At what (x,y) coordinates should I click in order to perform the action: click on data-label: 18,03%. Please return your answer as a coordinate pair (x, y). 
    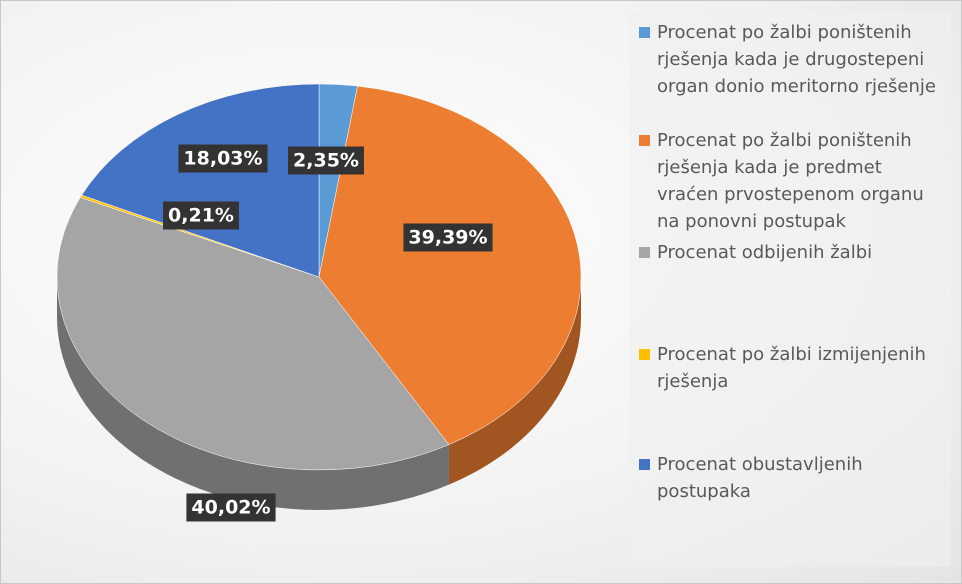
    Looking at the image, I should click on (223, 158).